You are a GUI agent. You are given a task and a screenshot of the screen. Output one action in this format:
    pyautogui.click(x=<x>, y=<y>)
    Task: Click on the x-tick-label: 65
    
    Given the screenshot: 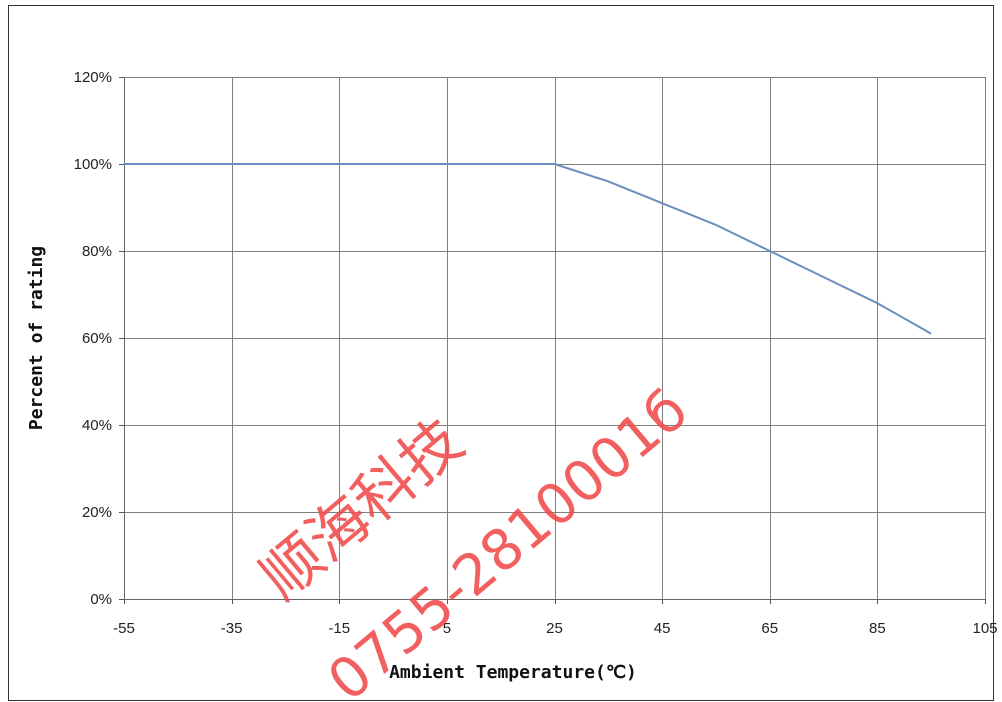 What is the action you would take?
    pyautogui.click(x=769, y=628)
    